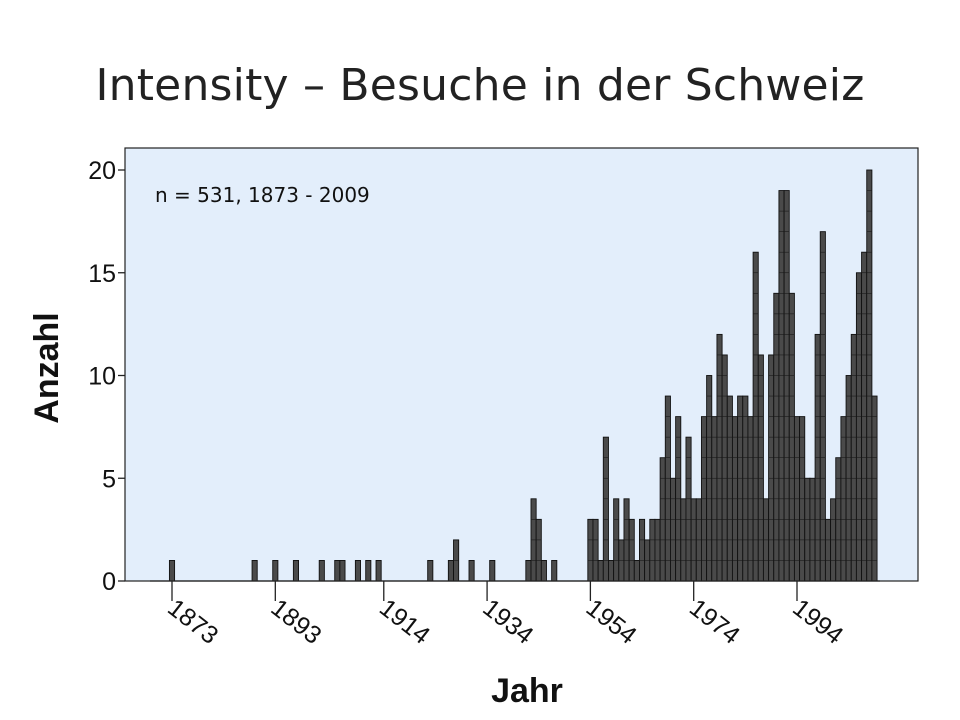 The width and height of the screenshot is (960, 720). What do you see at coordinates (368, 571) in the screenshot?
I see `bar-1911` at bounding box center [368, 571].